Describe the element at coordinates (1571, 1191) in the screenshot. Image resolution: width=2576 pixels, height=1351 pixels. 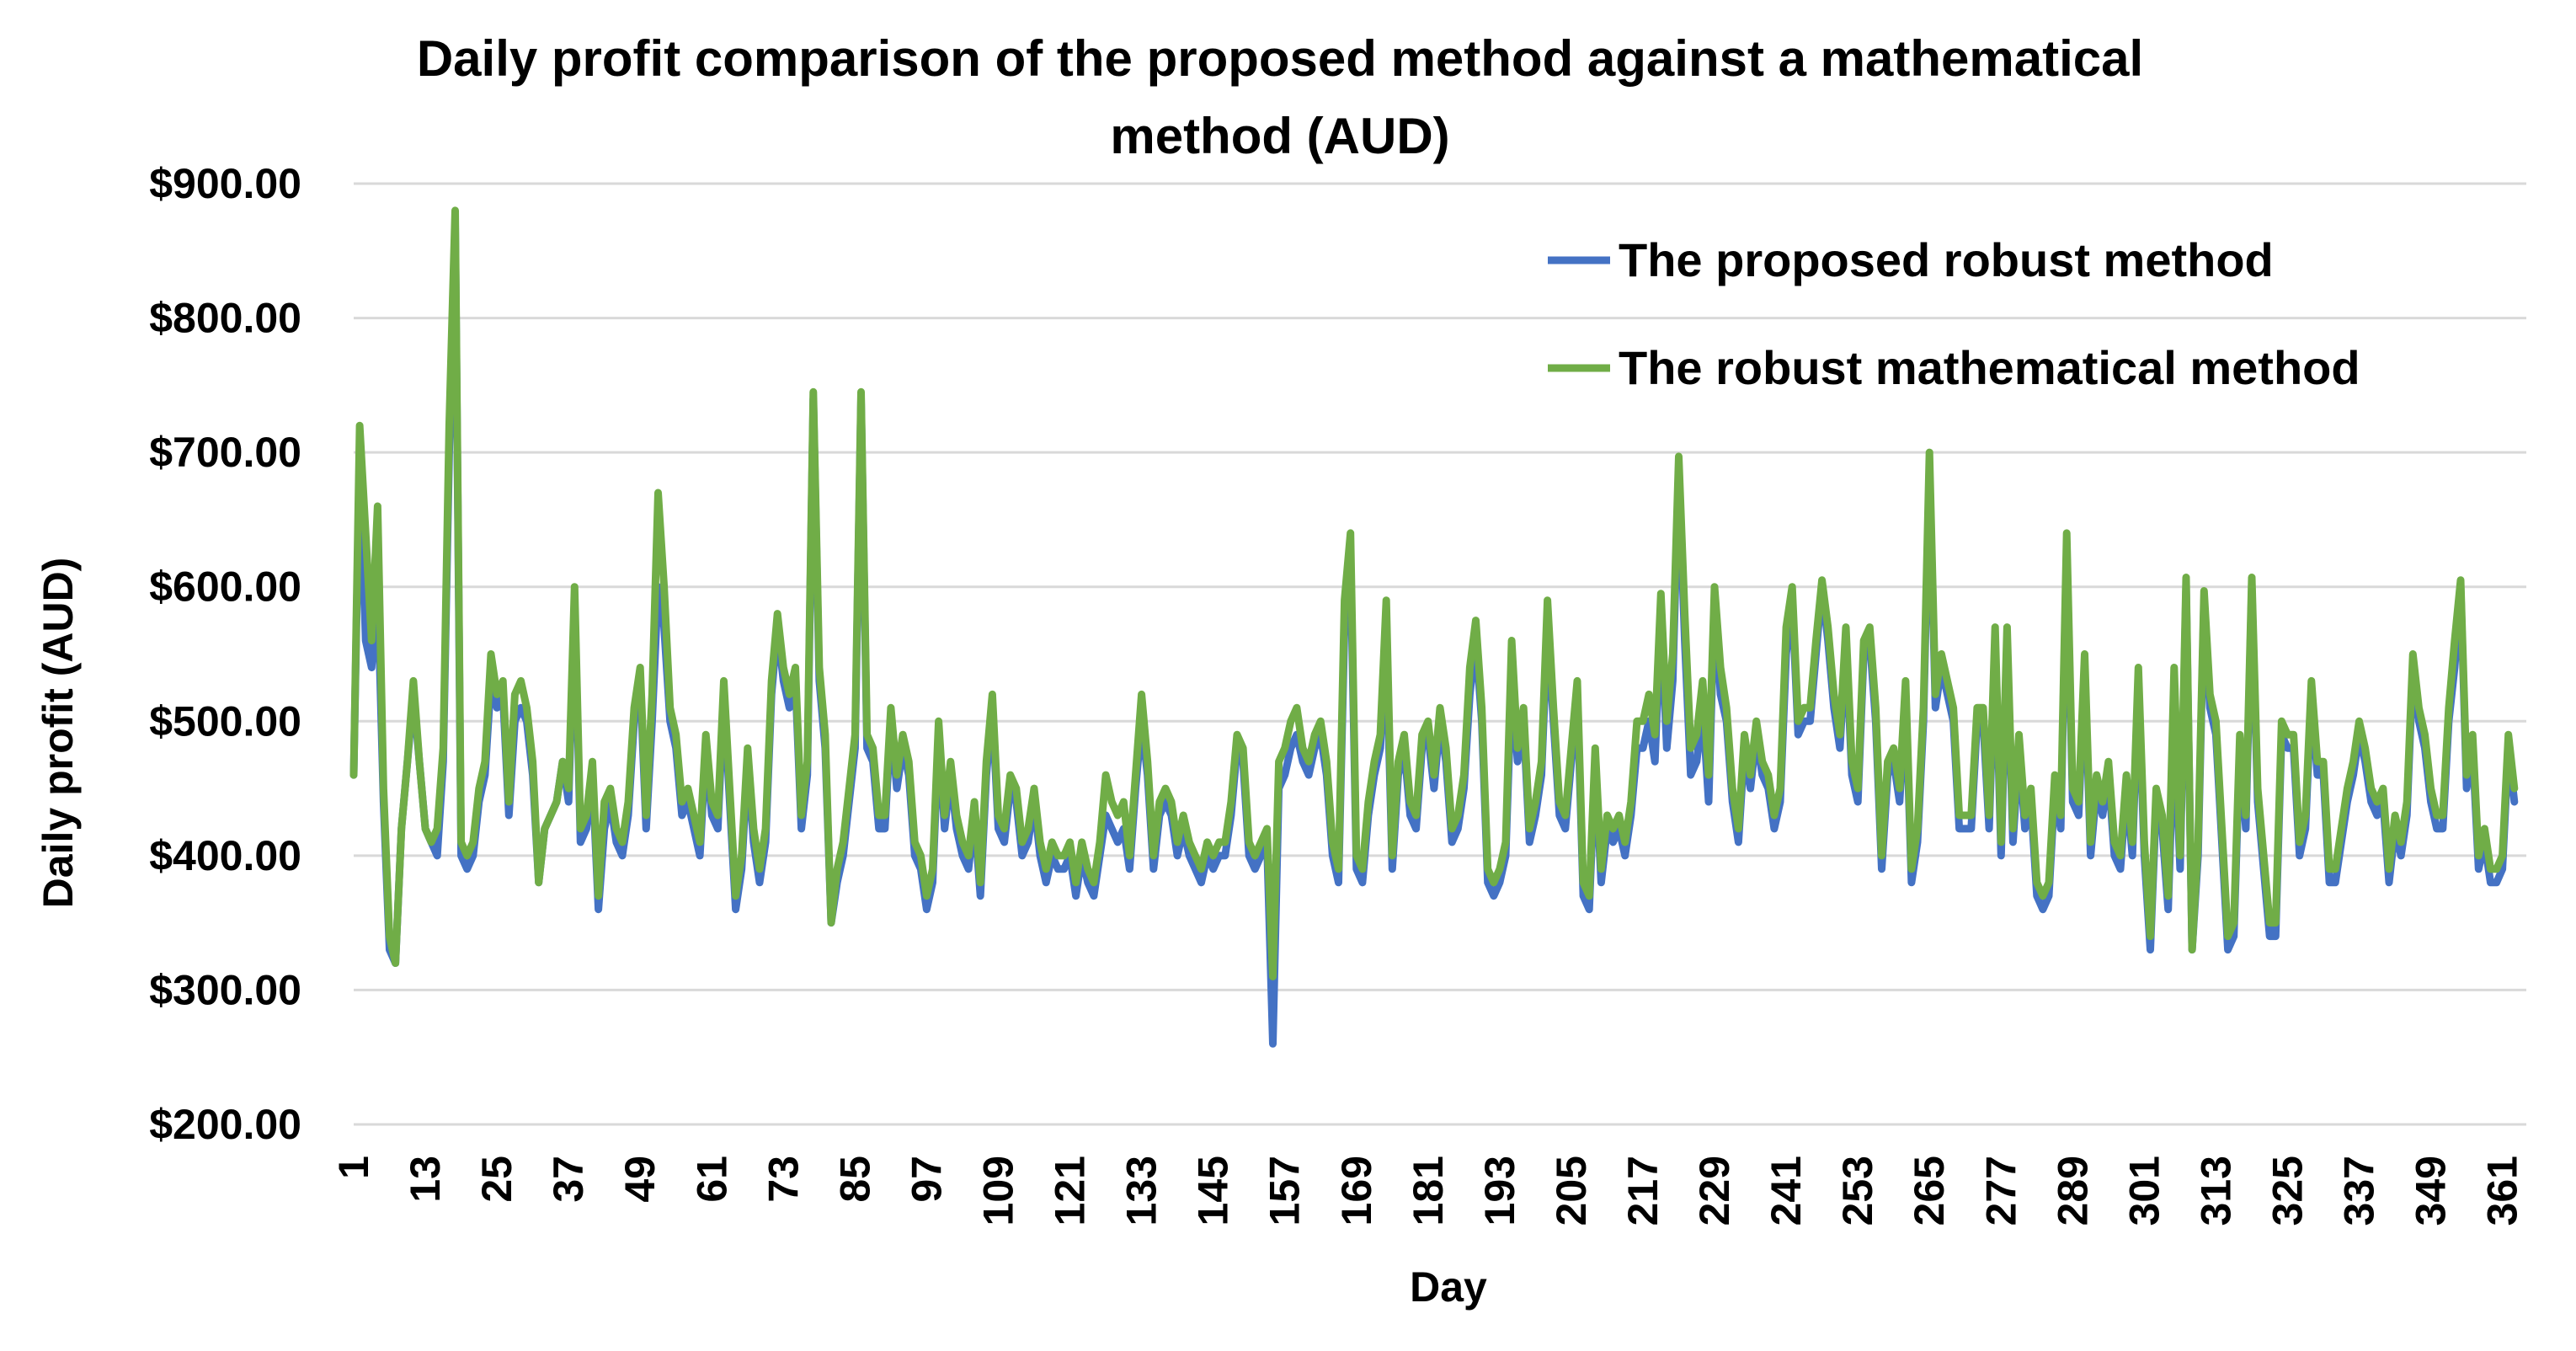
I see `x-tick-label: 205` at that location.